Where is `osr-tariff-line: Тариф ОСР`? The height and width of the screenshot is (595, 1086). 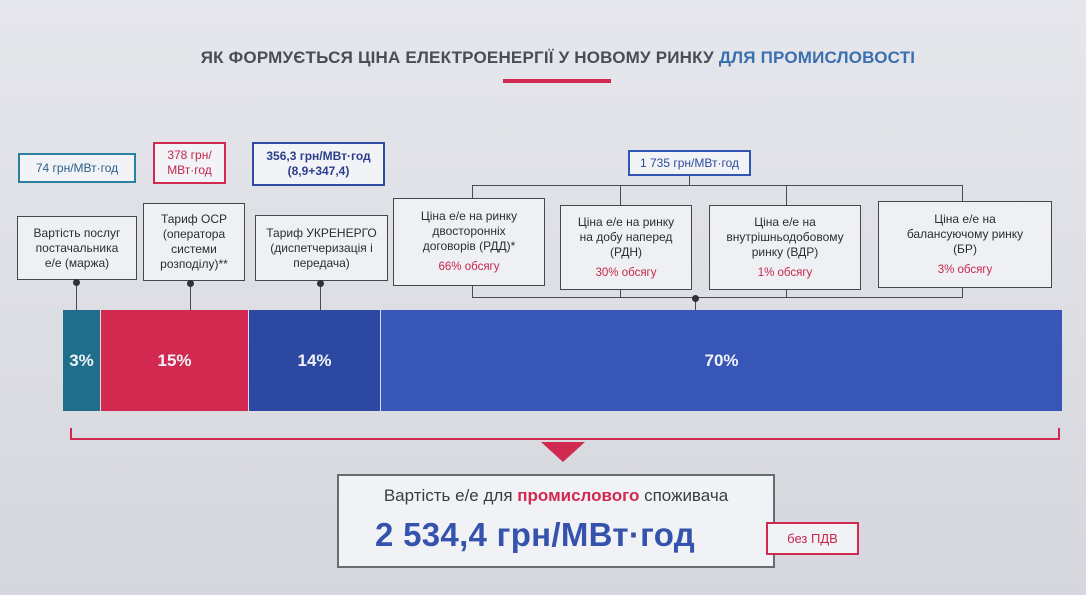
osr-tariff-line: Тариф ОСР is located at coordinates (194, 219).